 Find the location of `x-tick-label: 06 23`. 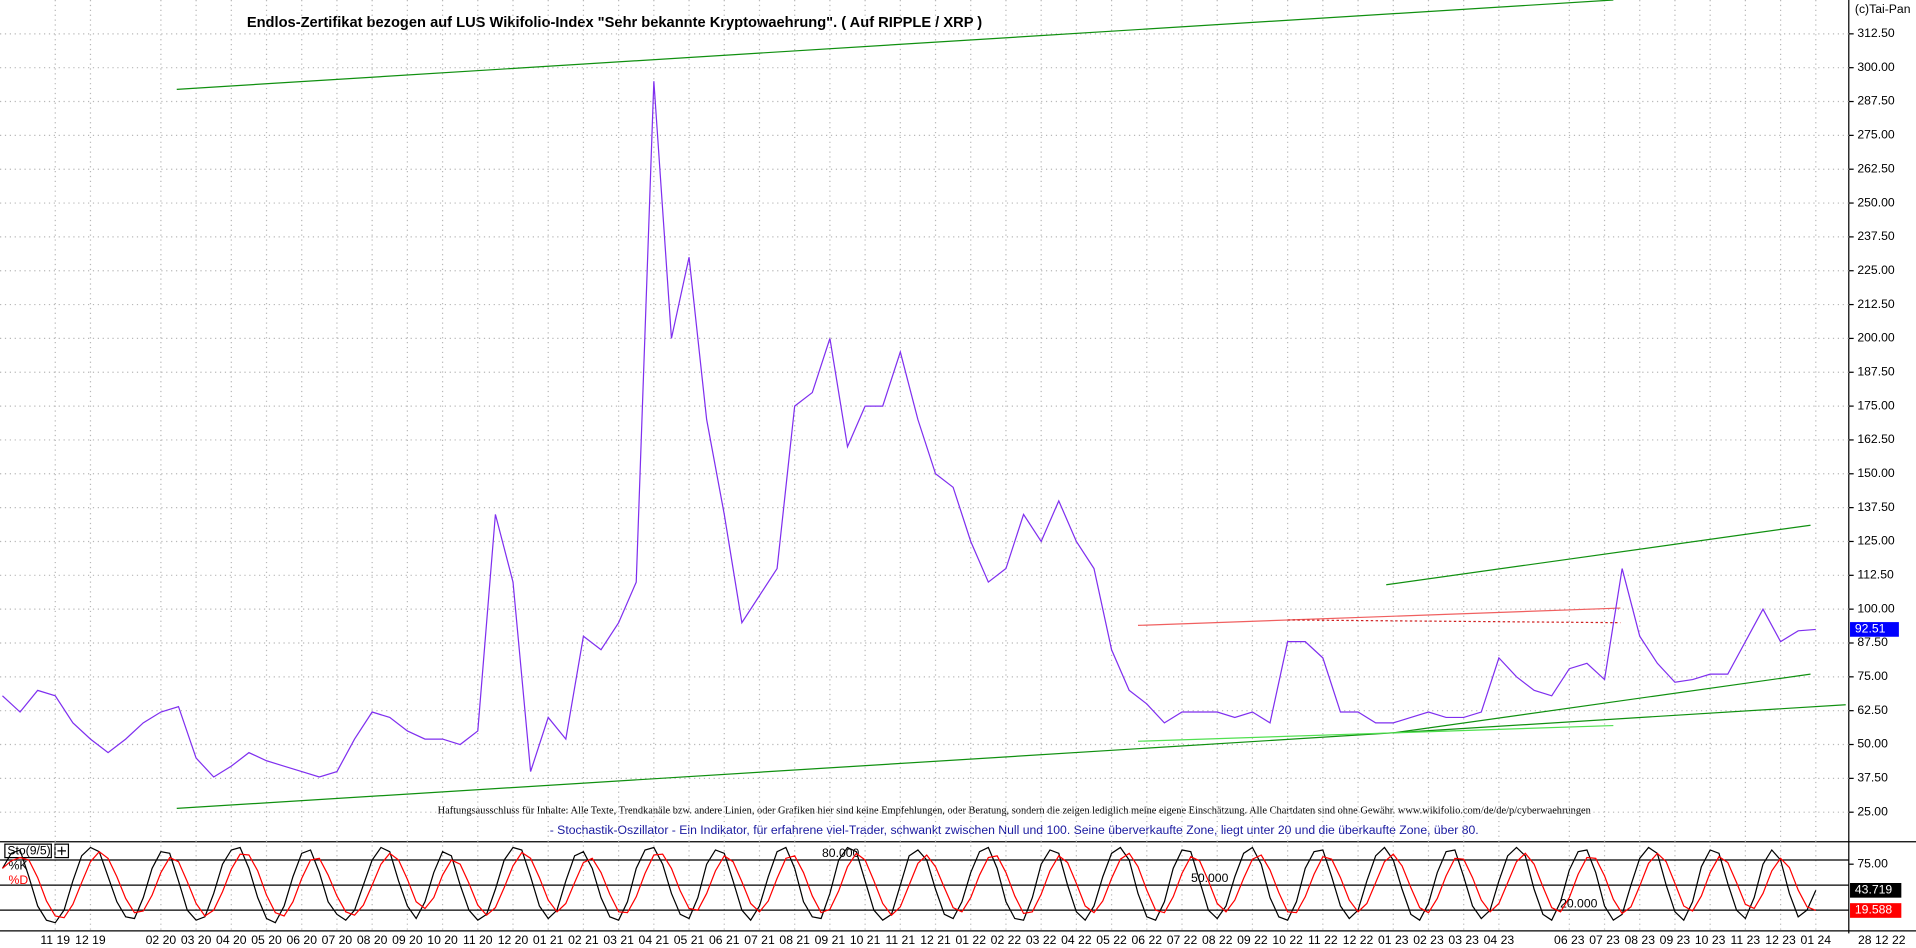

x-tick-label: 06 23 is located at coordinates (1569, 940).